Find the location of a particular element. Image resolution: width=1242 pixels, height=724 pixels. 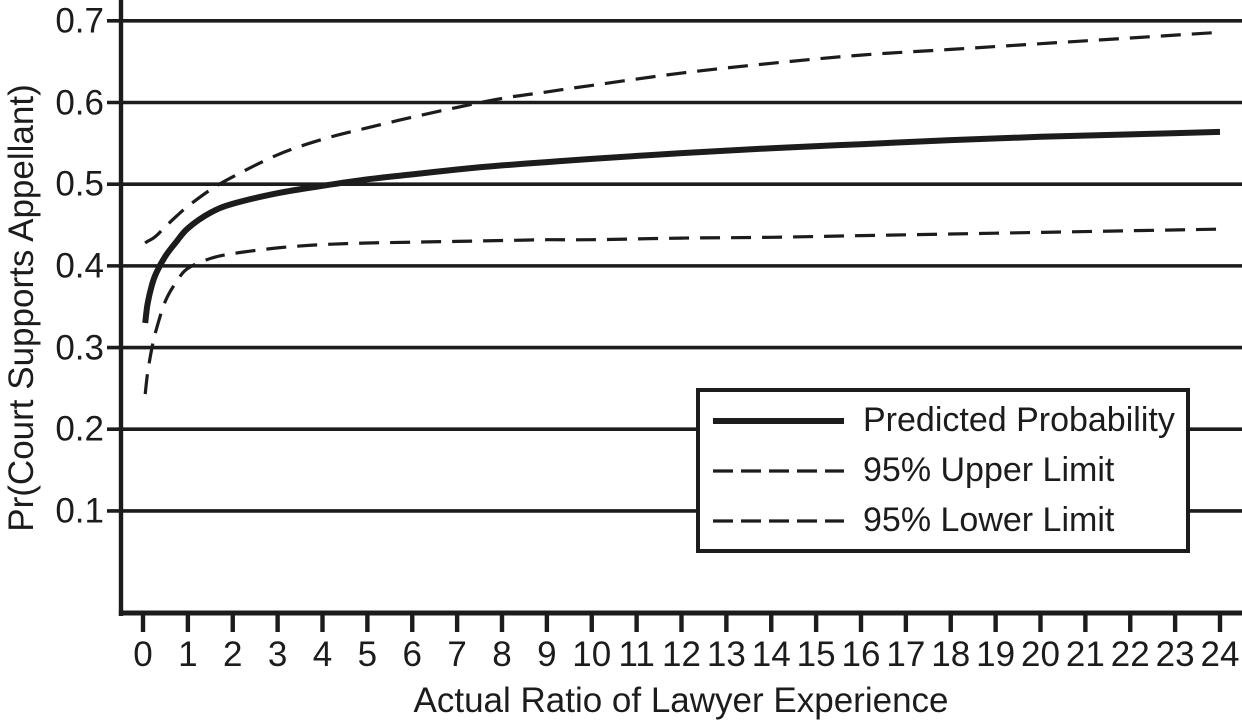

x-tick-label: 8 is located at coordinates (502, 654).